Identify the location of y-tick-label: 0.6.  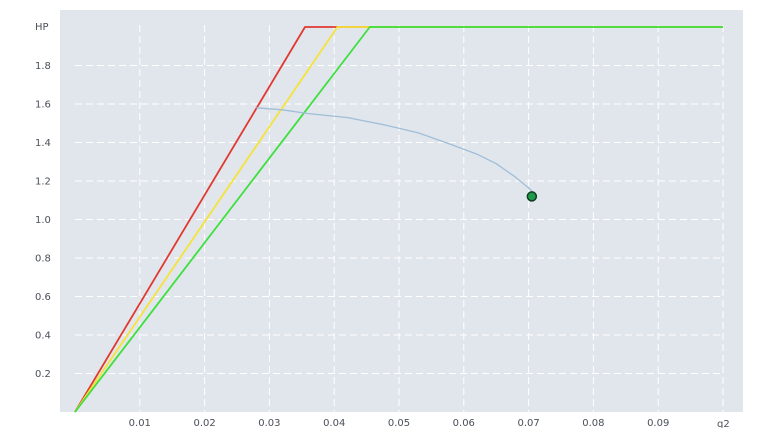
(43, 297).